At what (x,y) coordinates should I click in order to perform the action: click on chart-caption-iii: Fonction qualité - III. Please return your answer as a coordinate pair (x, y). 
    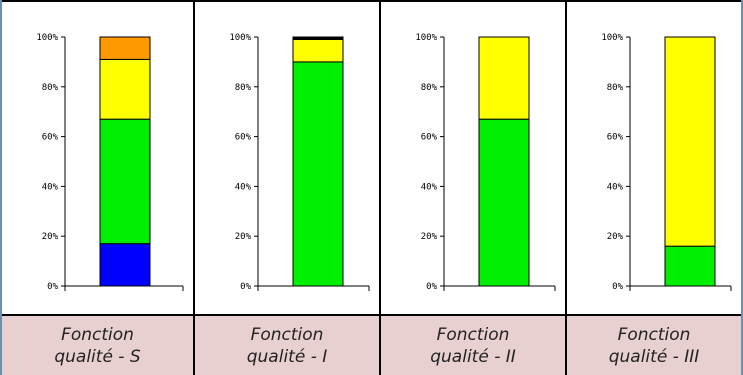
    Looking at the image, I should click on (654, 344).